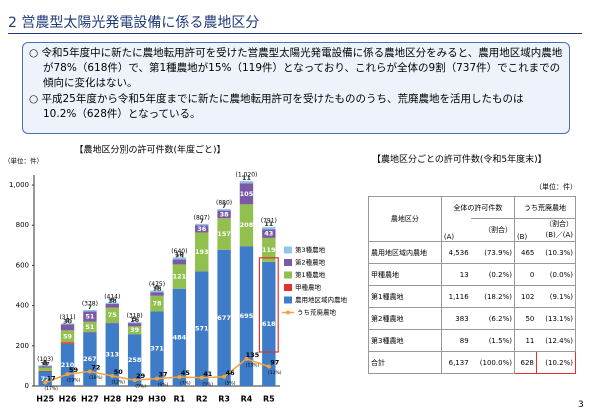  I want to click on y-tick-label: 600, so click(22, 265).